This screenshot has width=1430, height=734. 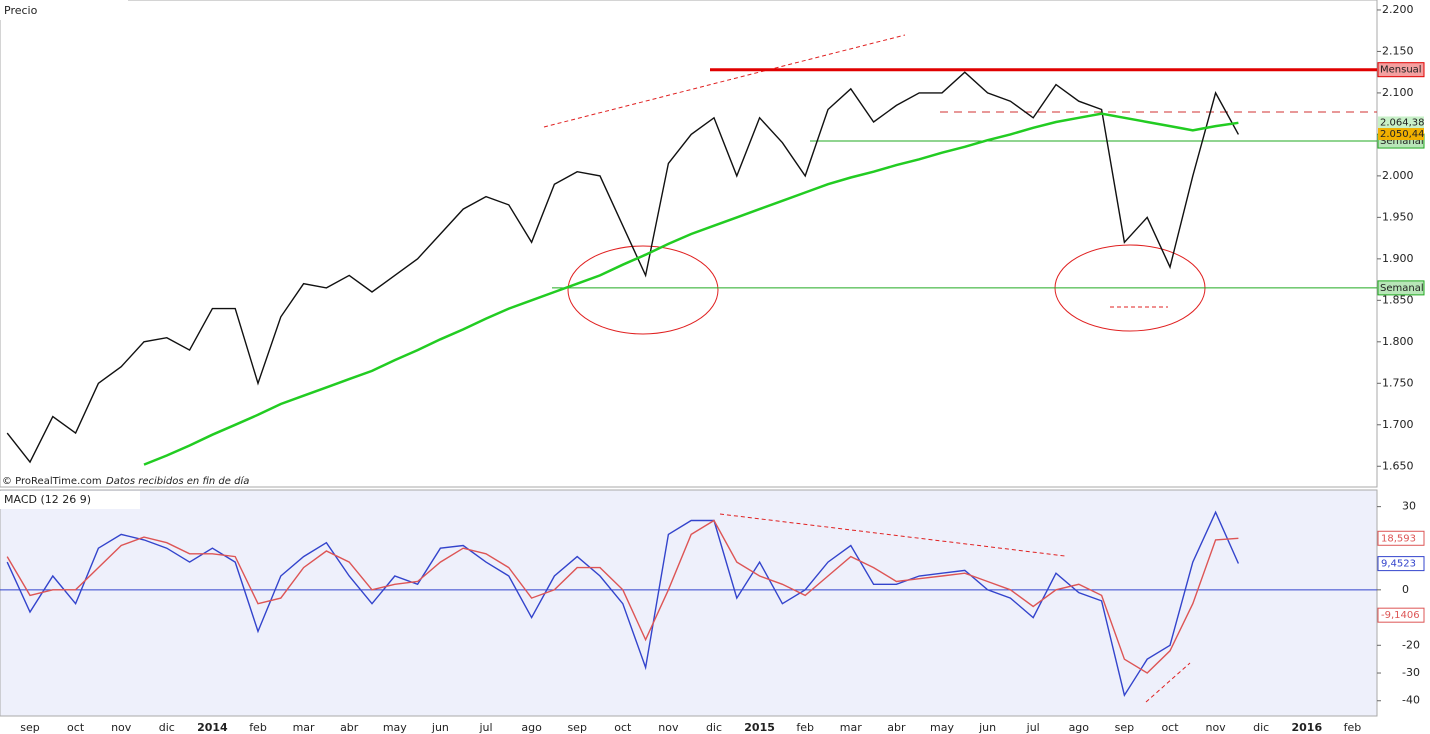 I want to click on macd-header, so click(x=70, y=500).